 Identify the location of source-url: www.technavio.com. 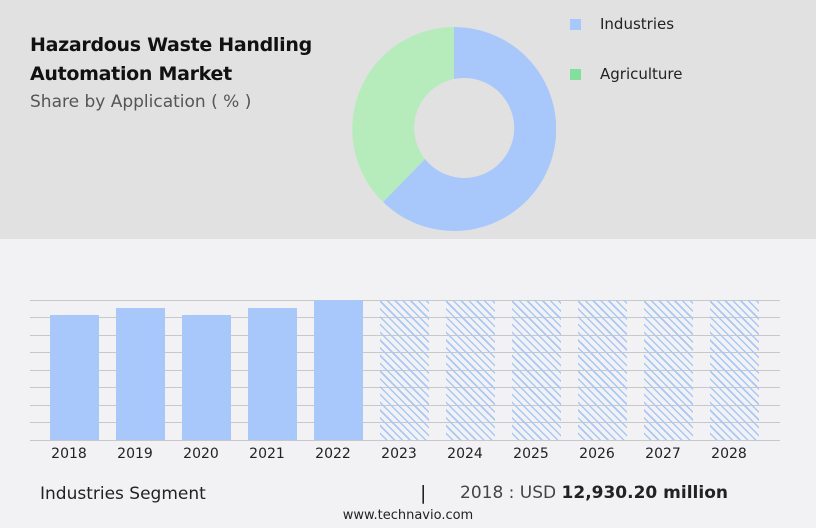
(408, 515).